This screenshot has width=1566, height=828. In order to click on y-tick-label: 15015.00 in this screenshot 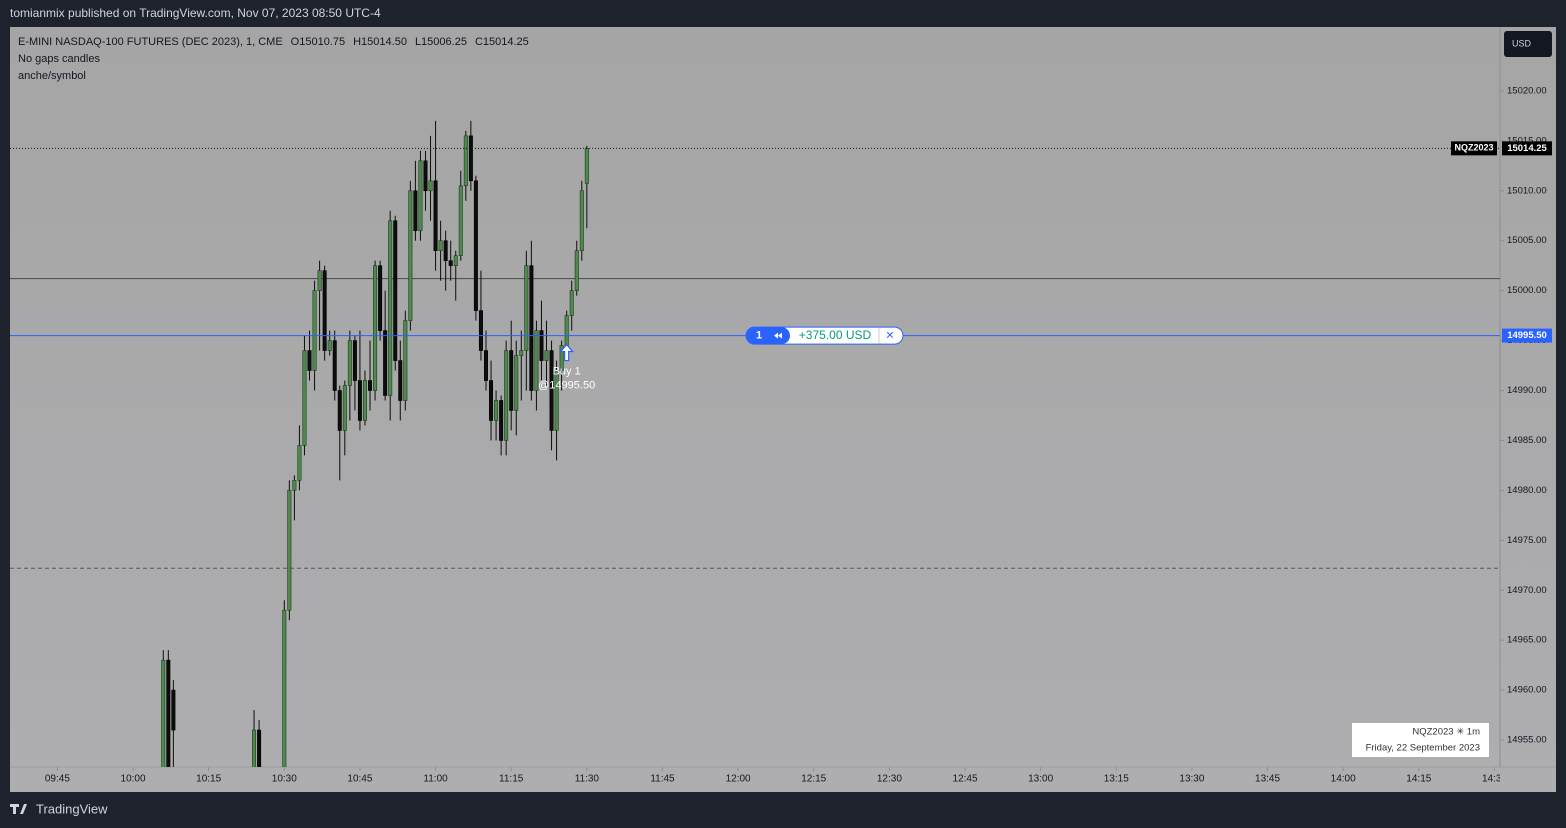, I will do `click(1527, 140)`.